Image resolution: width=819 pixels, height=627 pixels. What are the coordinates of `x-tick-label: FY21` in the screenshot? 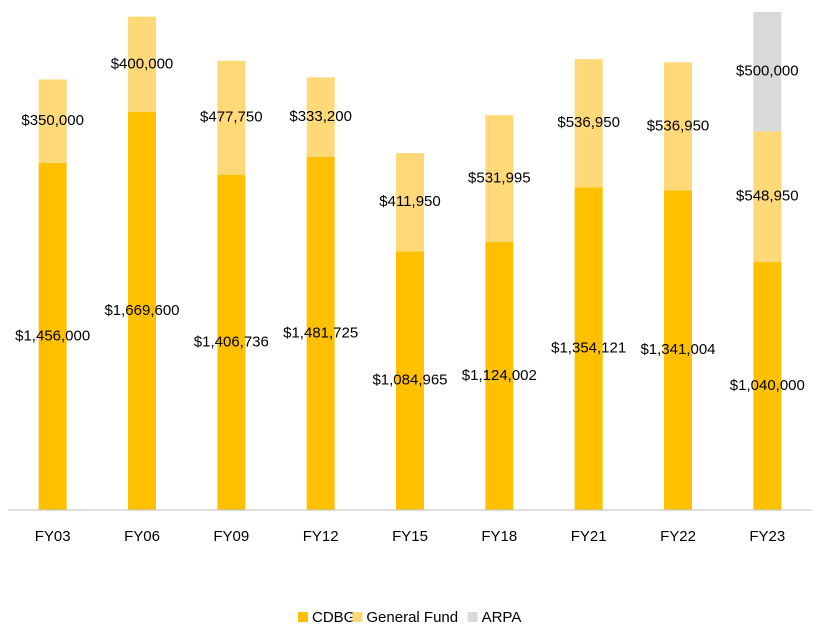 It's located at (589, 536).